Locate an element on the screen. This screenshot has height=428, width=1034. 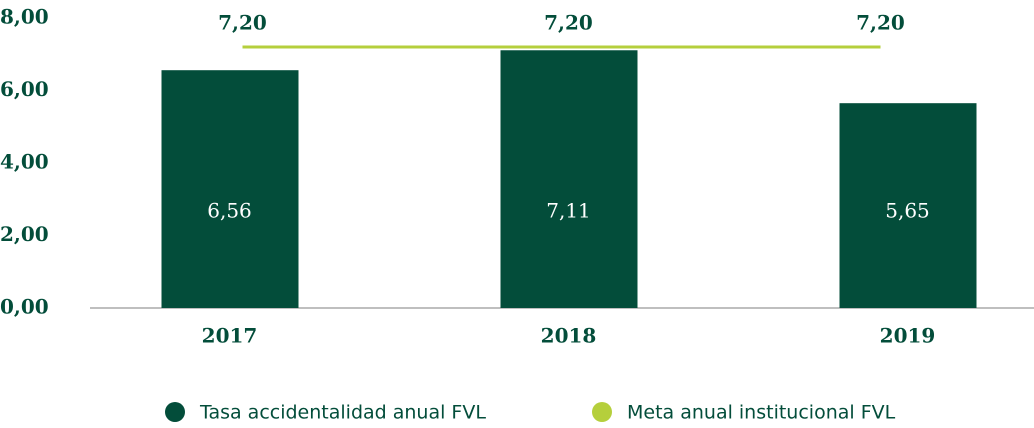
y-tick-label: 4,00 is located at coordinates (24, 162).